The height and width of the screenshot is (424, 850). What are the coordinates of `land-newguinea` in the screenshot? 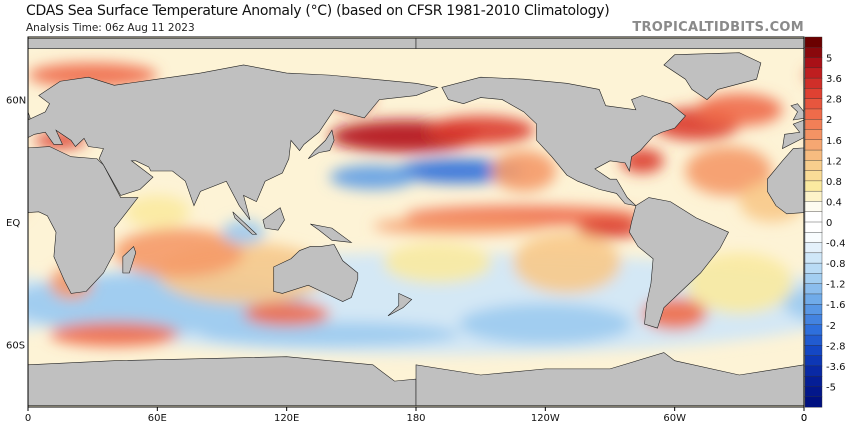 It's located at (331, 233).